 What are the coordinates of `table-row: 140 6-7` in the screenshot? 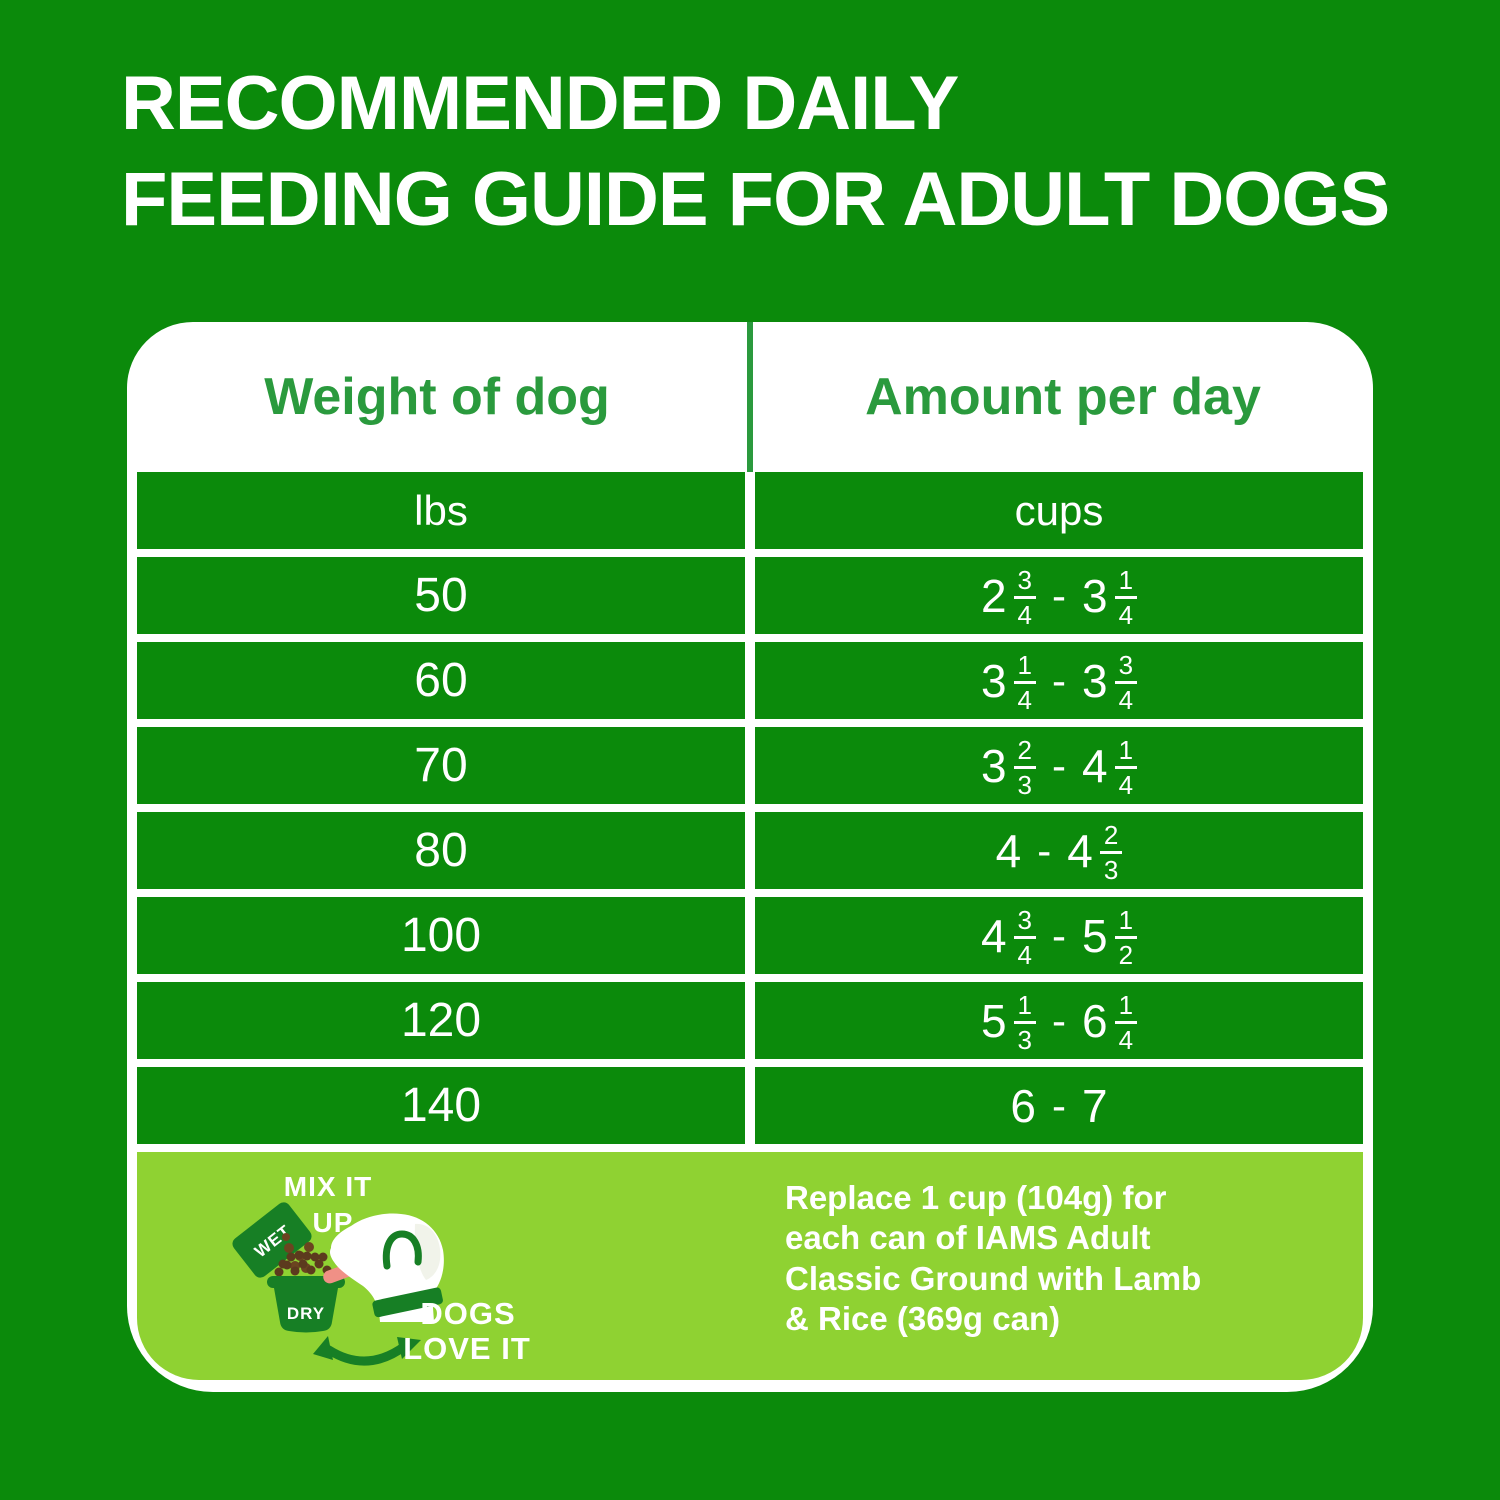 It's located at (750, 1105).